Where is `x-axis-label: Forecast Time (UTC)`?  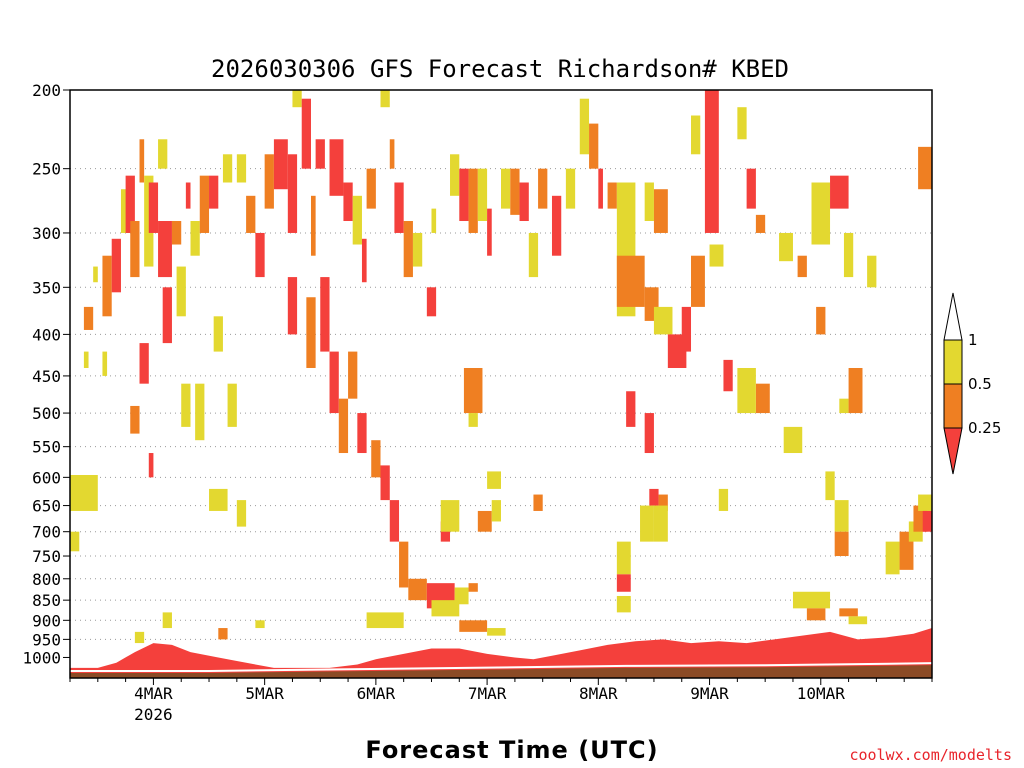 x-axis-label: Forecast Time (UTC) is located at coordinates (511, 750).